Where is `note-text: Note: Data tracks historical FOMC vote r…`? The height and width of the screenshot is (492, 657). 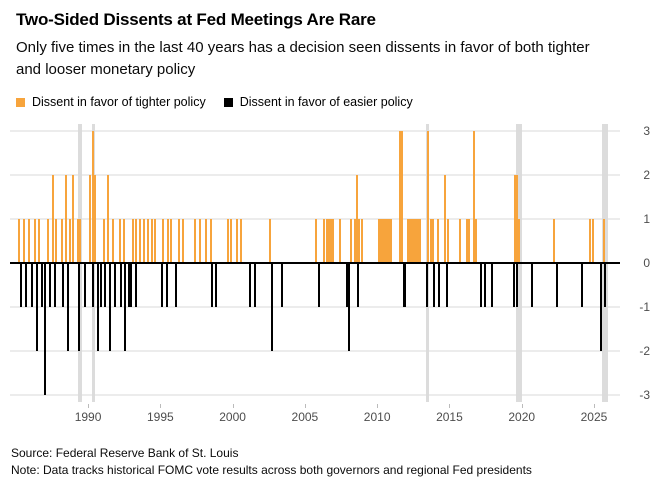 note-text: Note: Data tracks historical FOMC vote r… is located at coordinates (271, 470).